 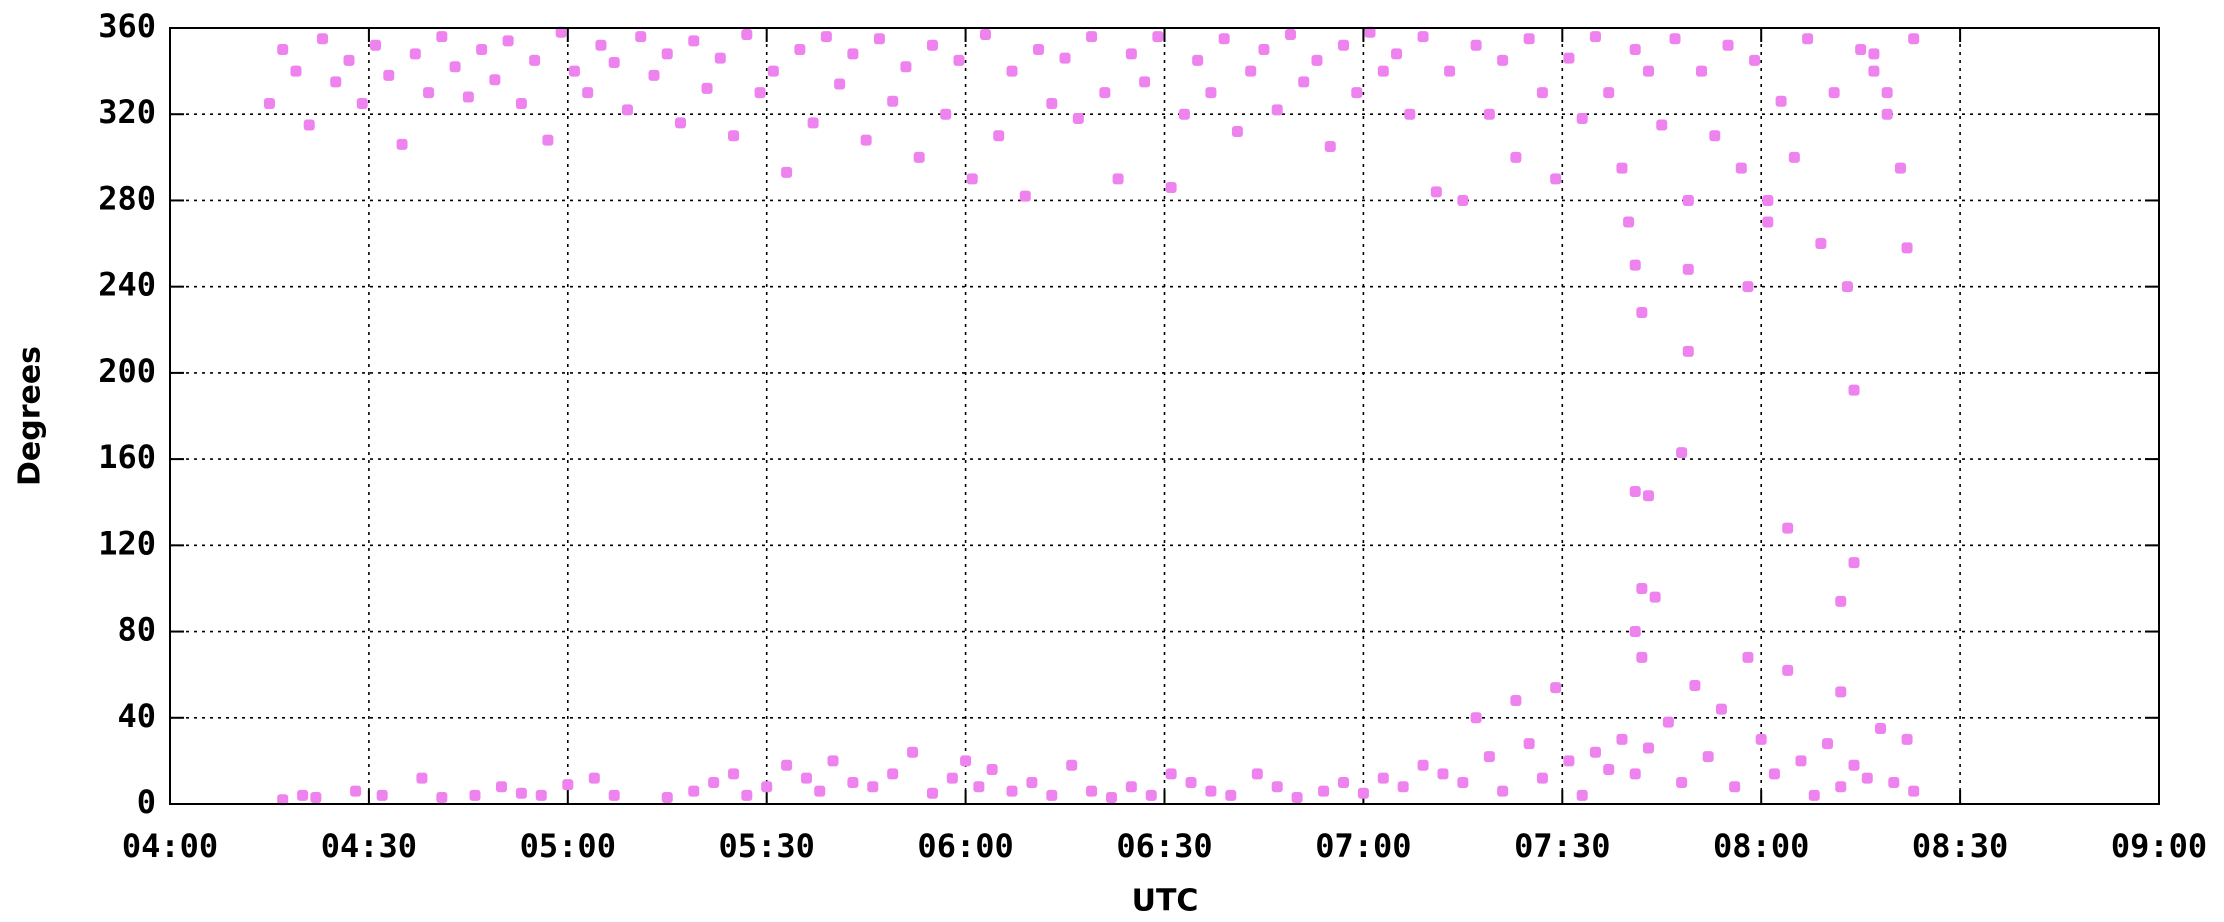 I want to click on x-tick-label: 08:00, so click(x=1761, y=846).